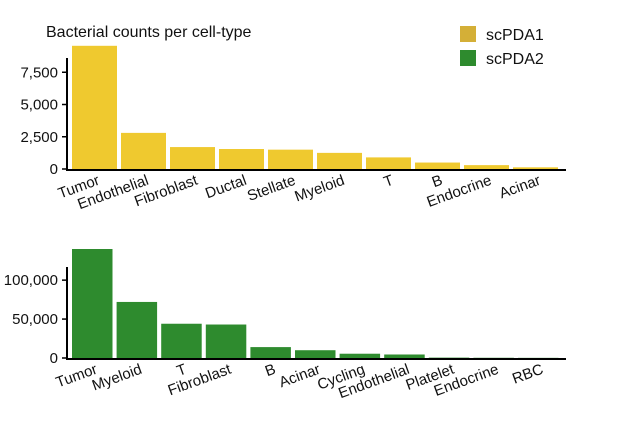  What do you see at coordinates (39, 137) in the screenshot?
I see `y-tick-label-scpda1-2500: 2,500` at bounding box center [39, 137].